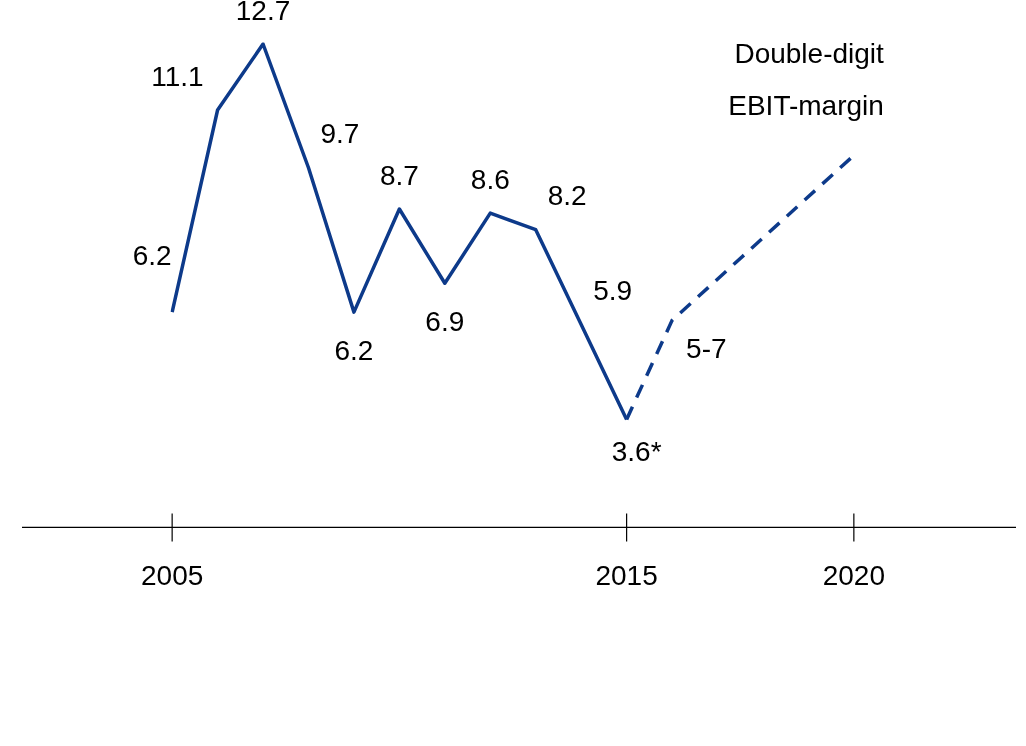  What do you see at coordinates (626, 575) in the screenshot?
I see `x-tick-label: 2015` at bounding box center [626, 575].